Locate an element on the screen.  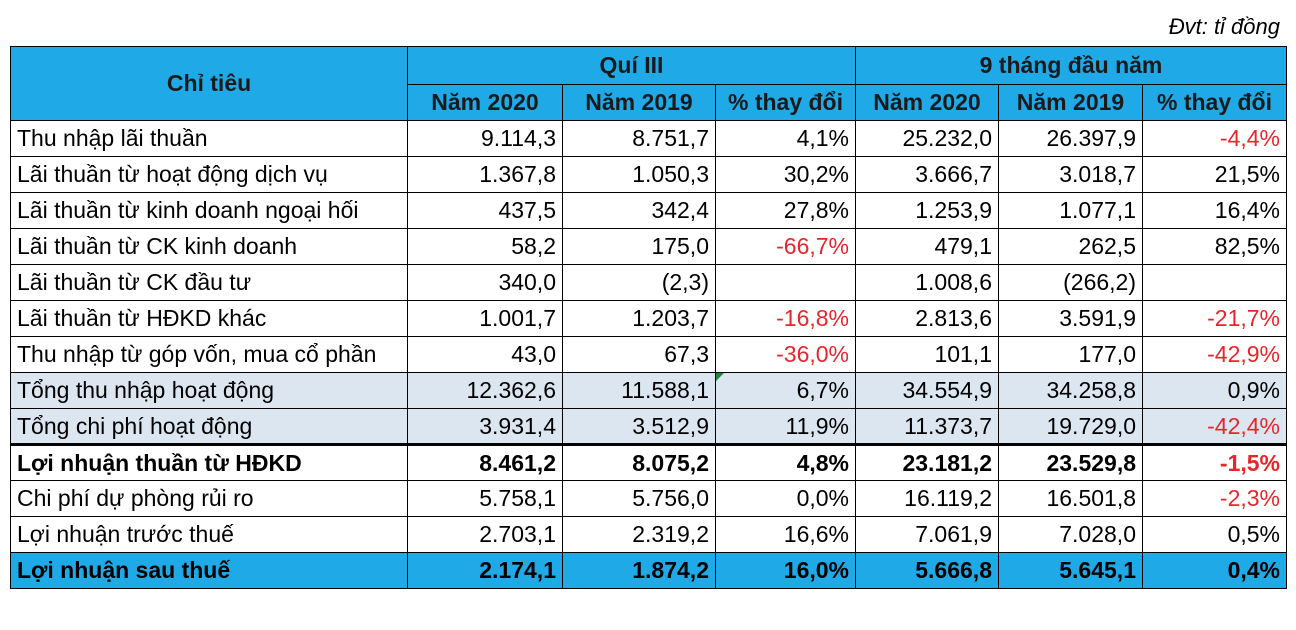
table-cell: 34.554,9 is located at coordinates (927, 390).